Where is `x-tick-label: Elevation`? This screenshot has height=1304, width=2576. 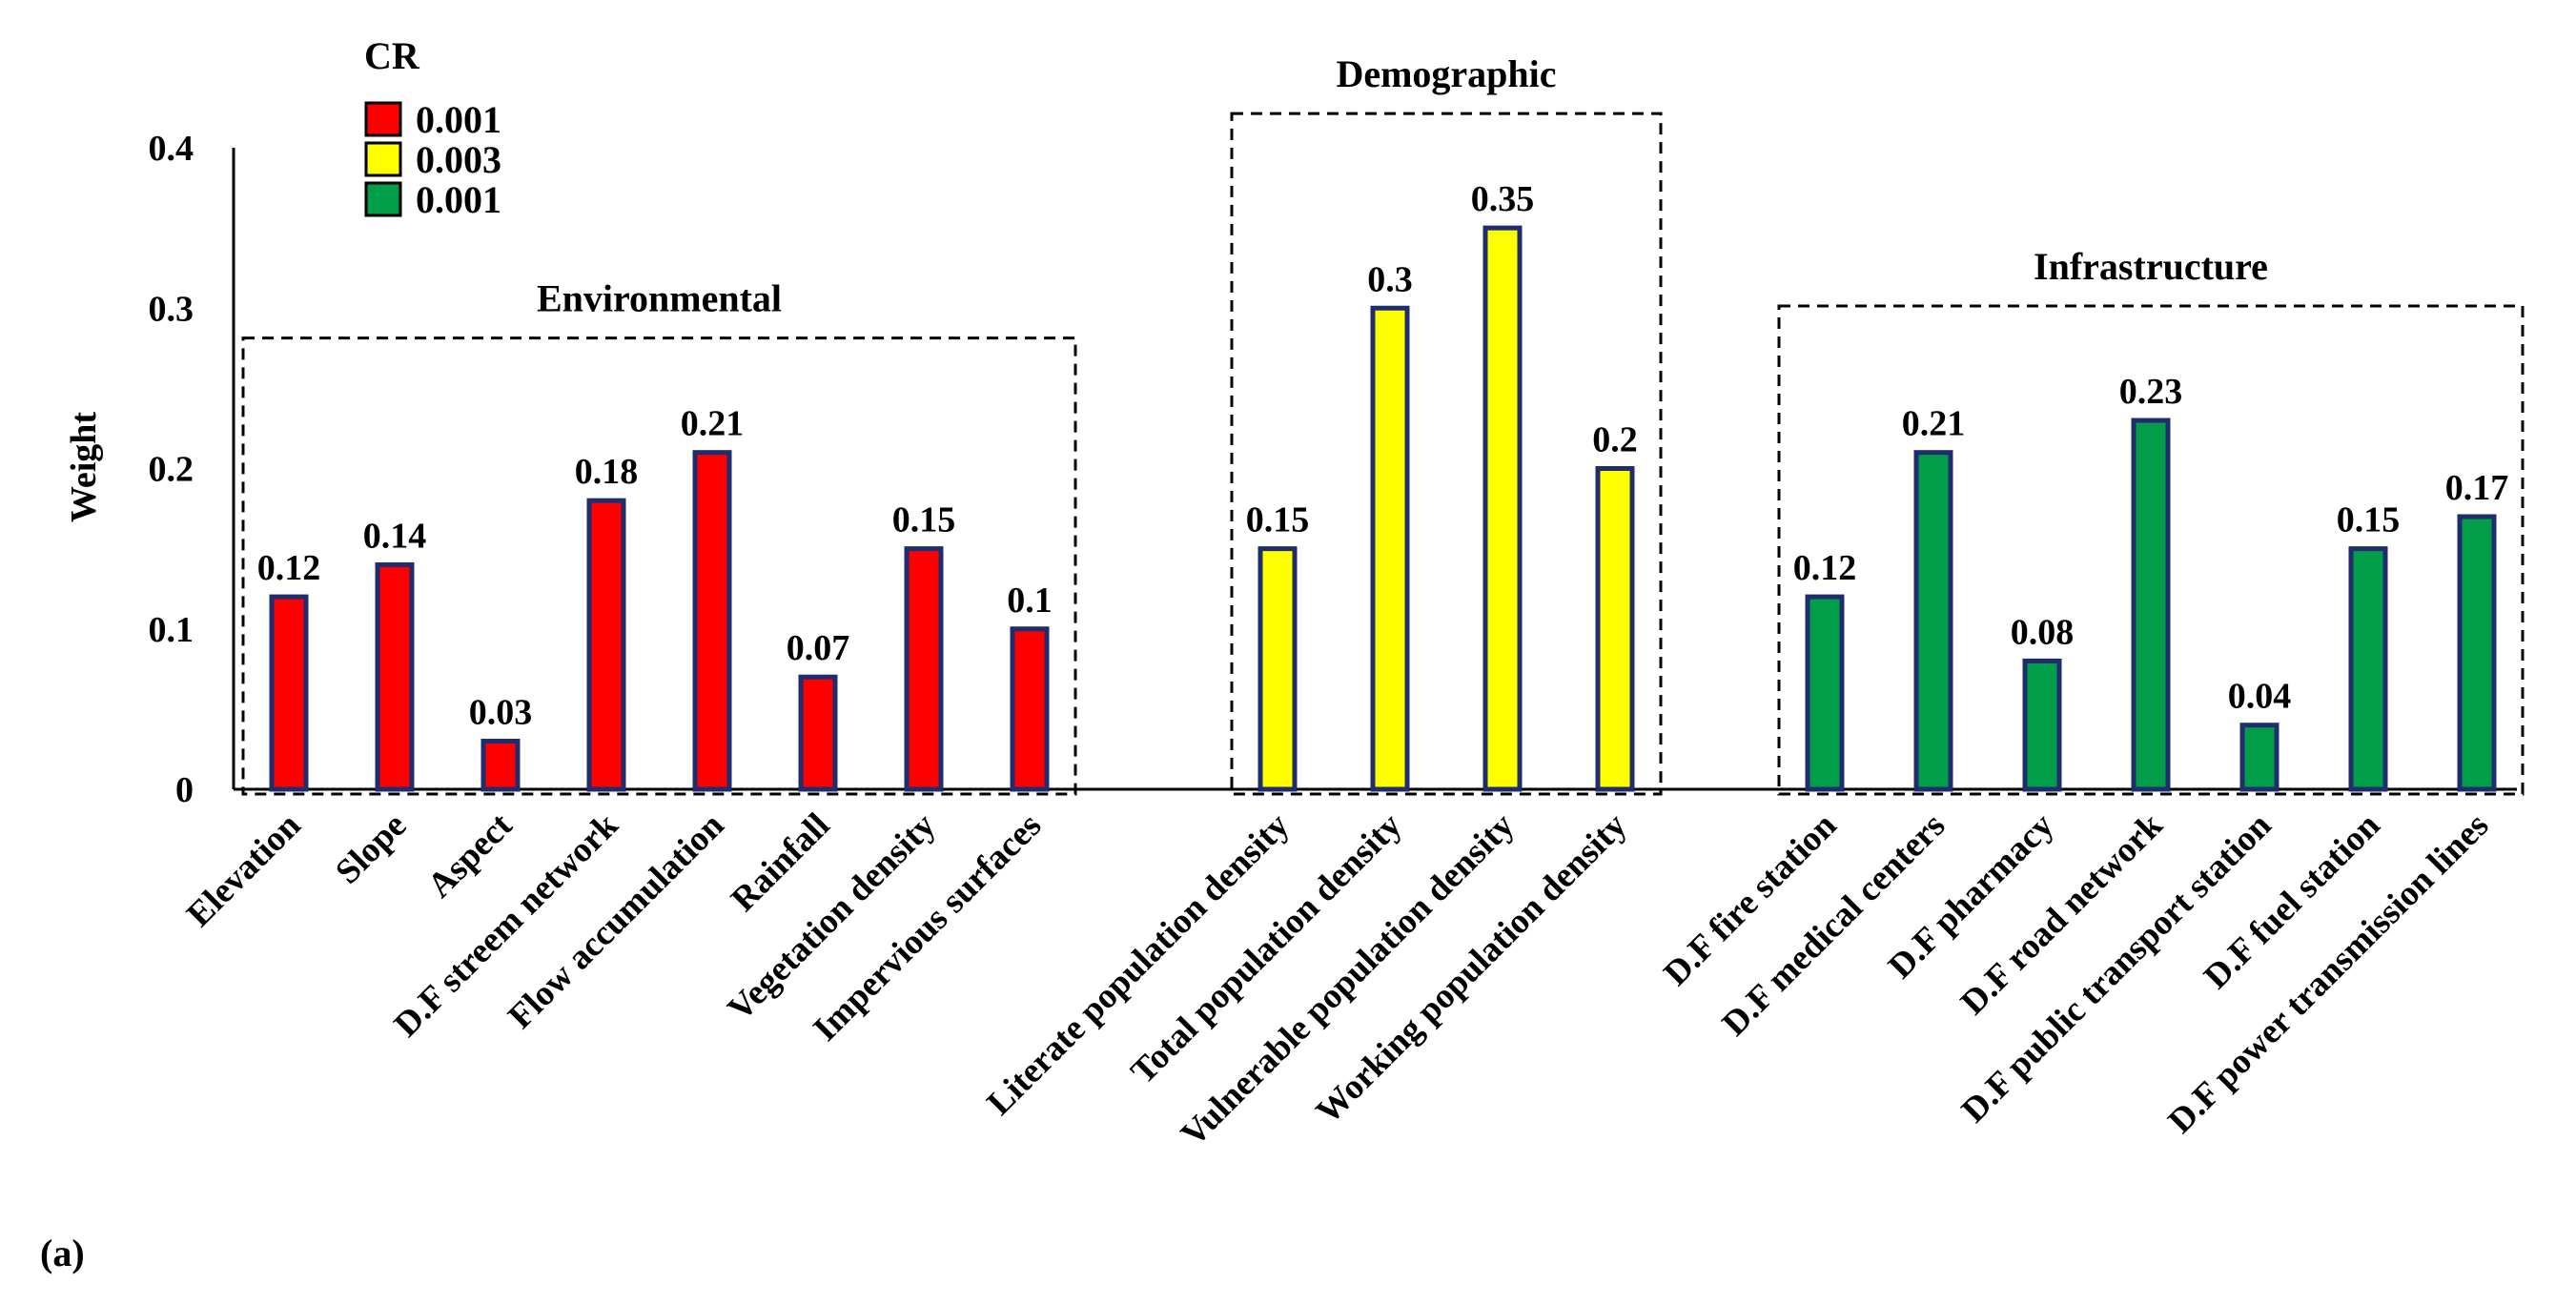 x-tick-label: Elevation is located at coordinates (244, 869).